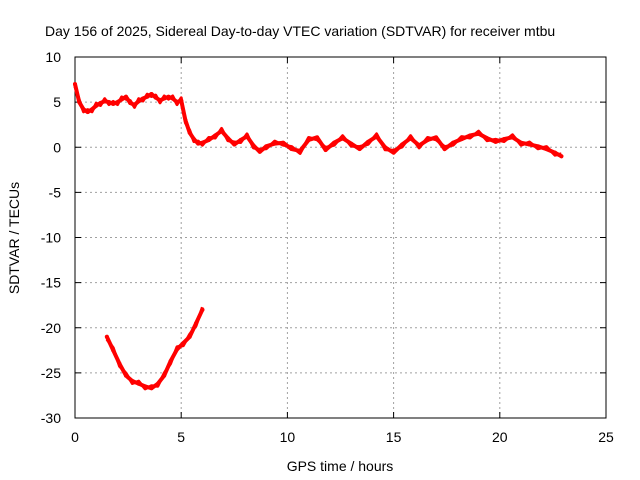  What do you see at coordinates (75, 437) in the screenshot?
I see `x-tick-label: 0` at bounding box center [75, 437].